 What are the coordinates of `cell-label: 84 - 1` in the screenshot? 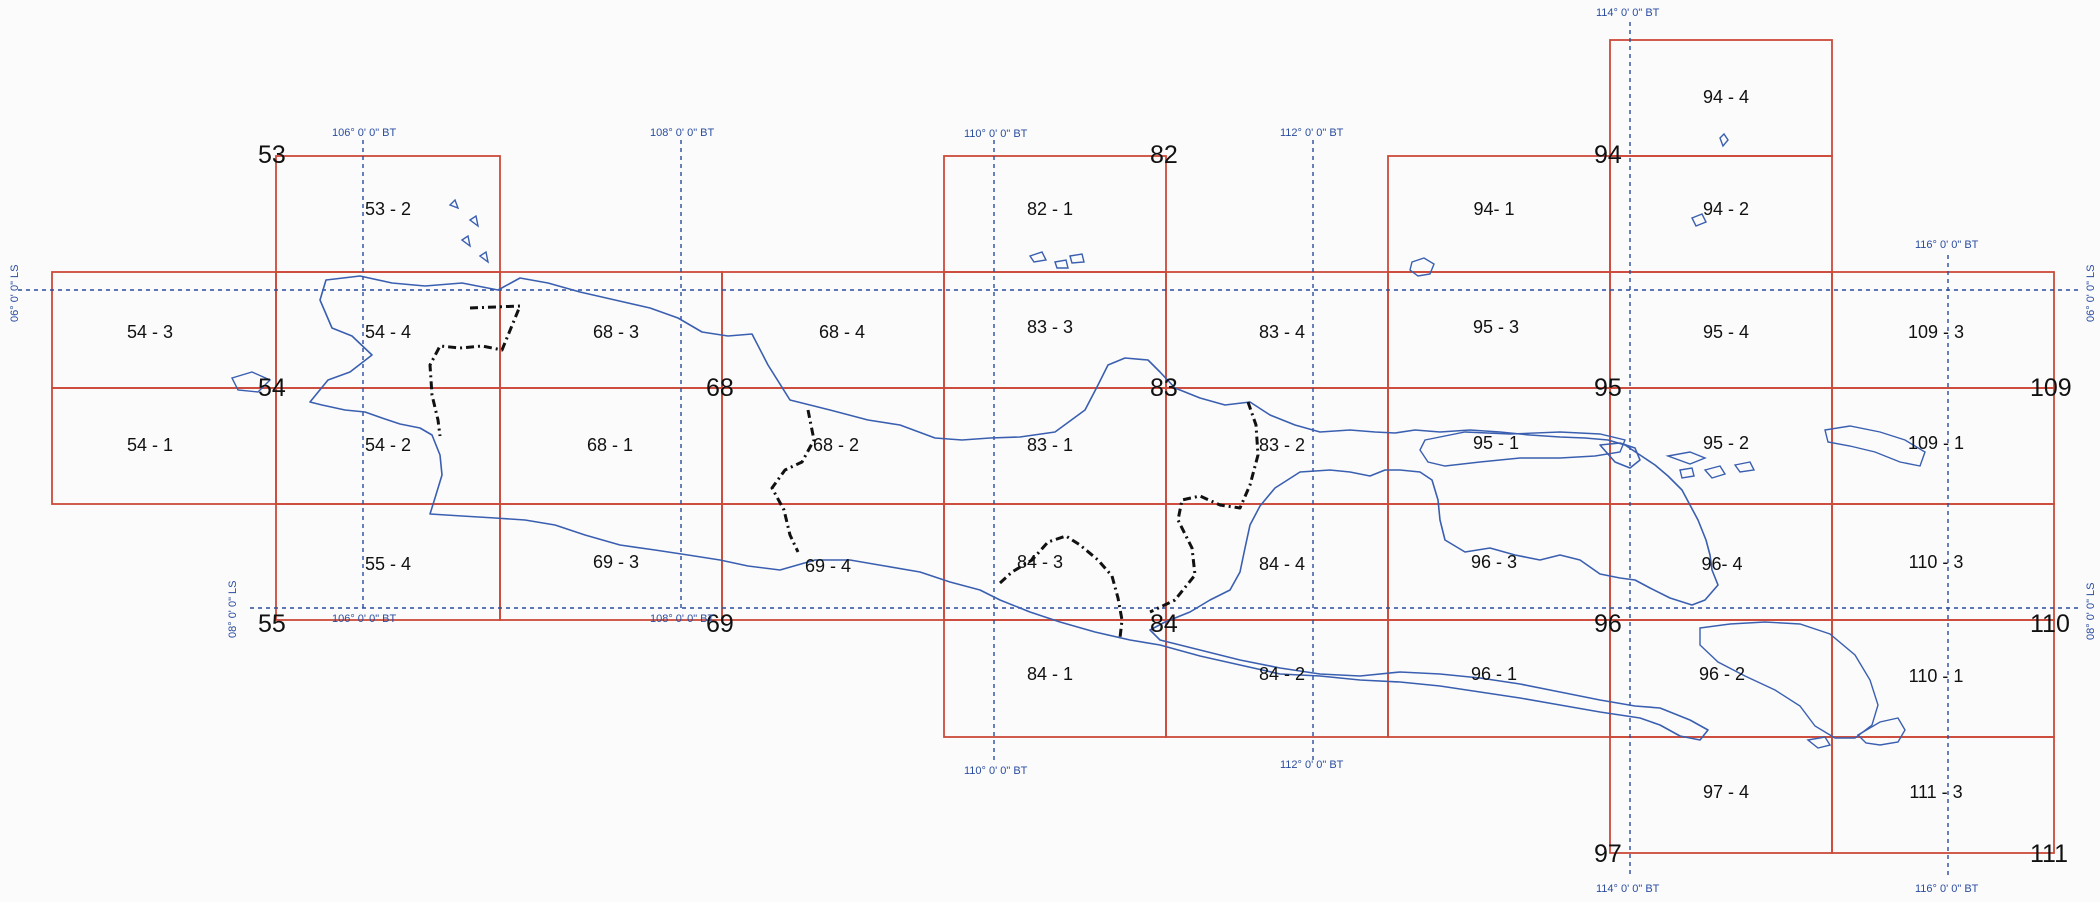 It's located at (1050, 674).